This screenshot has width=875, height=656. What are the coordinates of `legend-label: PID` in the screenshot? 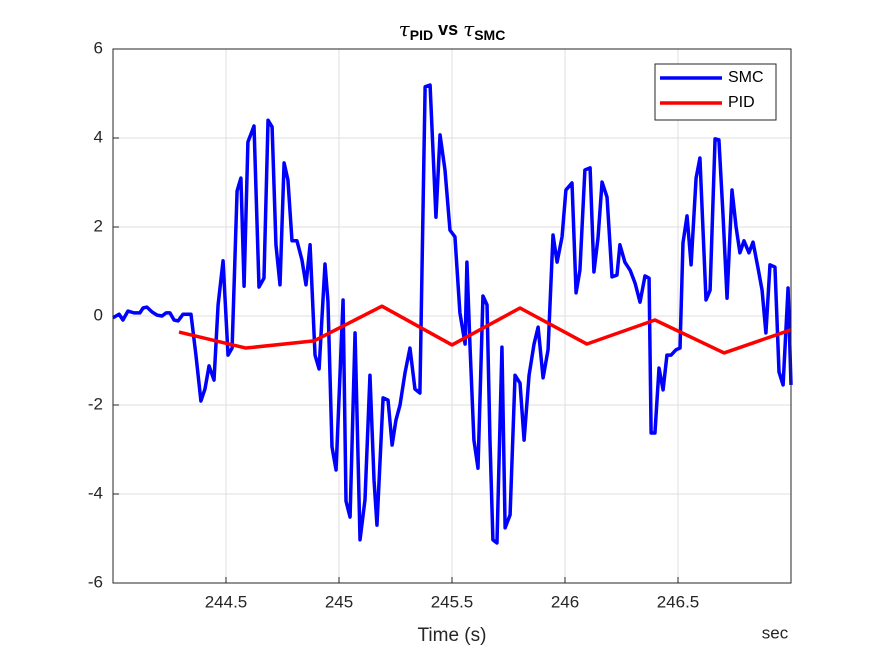 It's located at (741, 102).